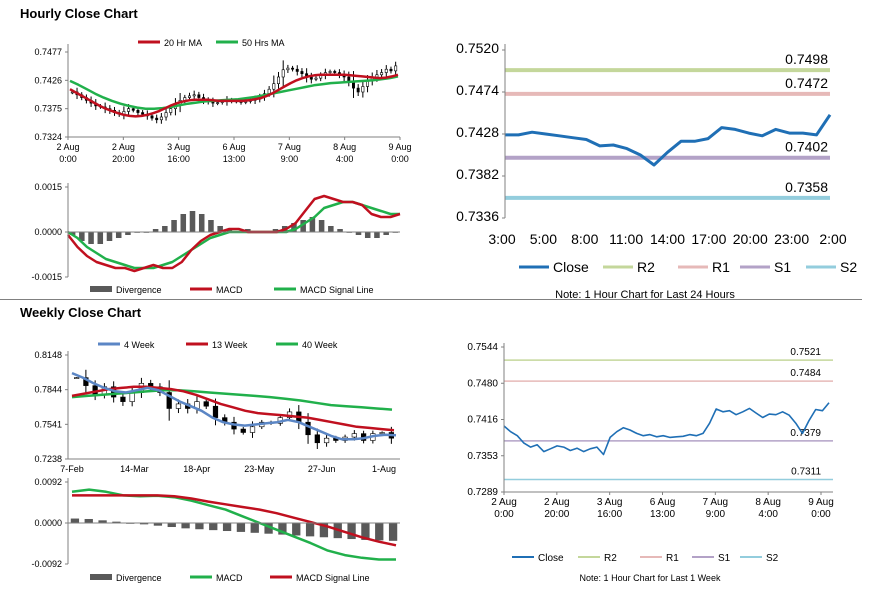 The image size is (873, 601). I want to click on level-label-r2-1w: 0.7521, so click(805, 352).